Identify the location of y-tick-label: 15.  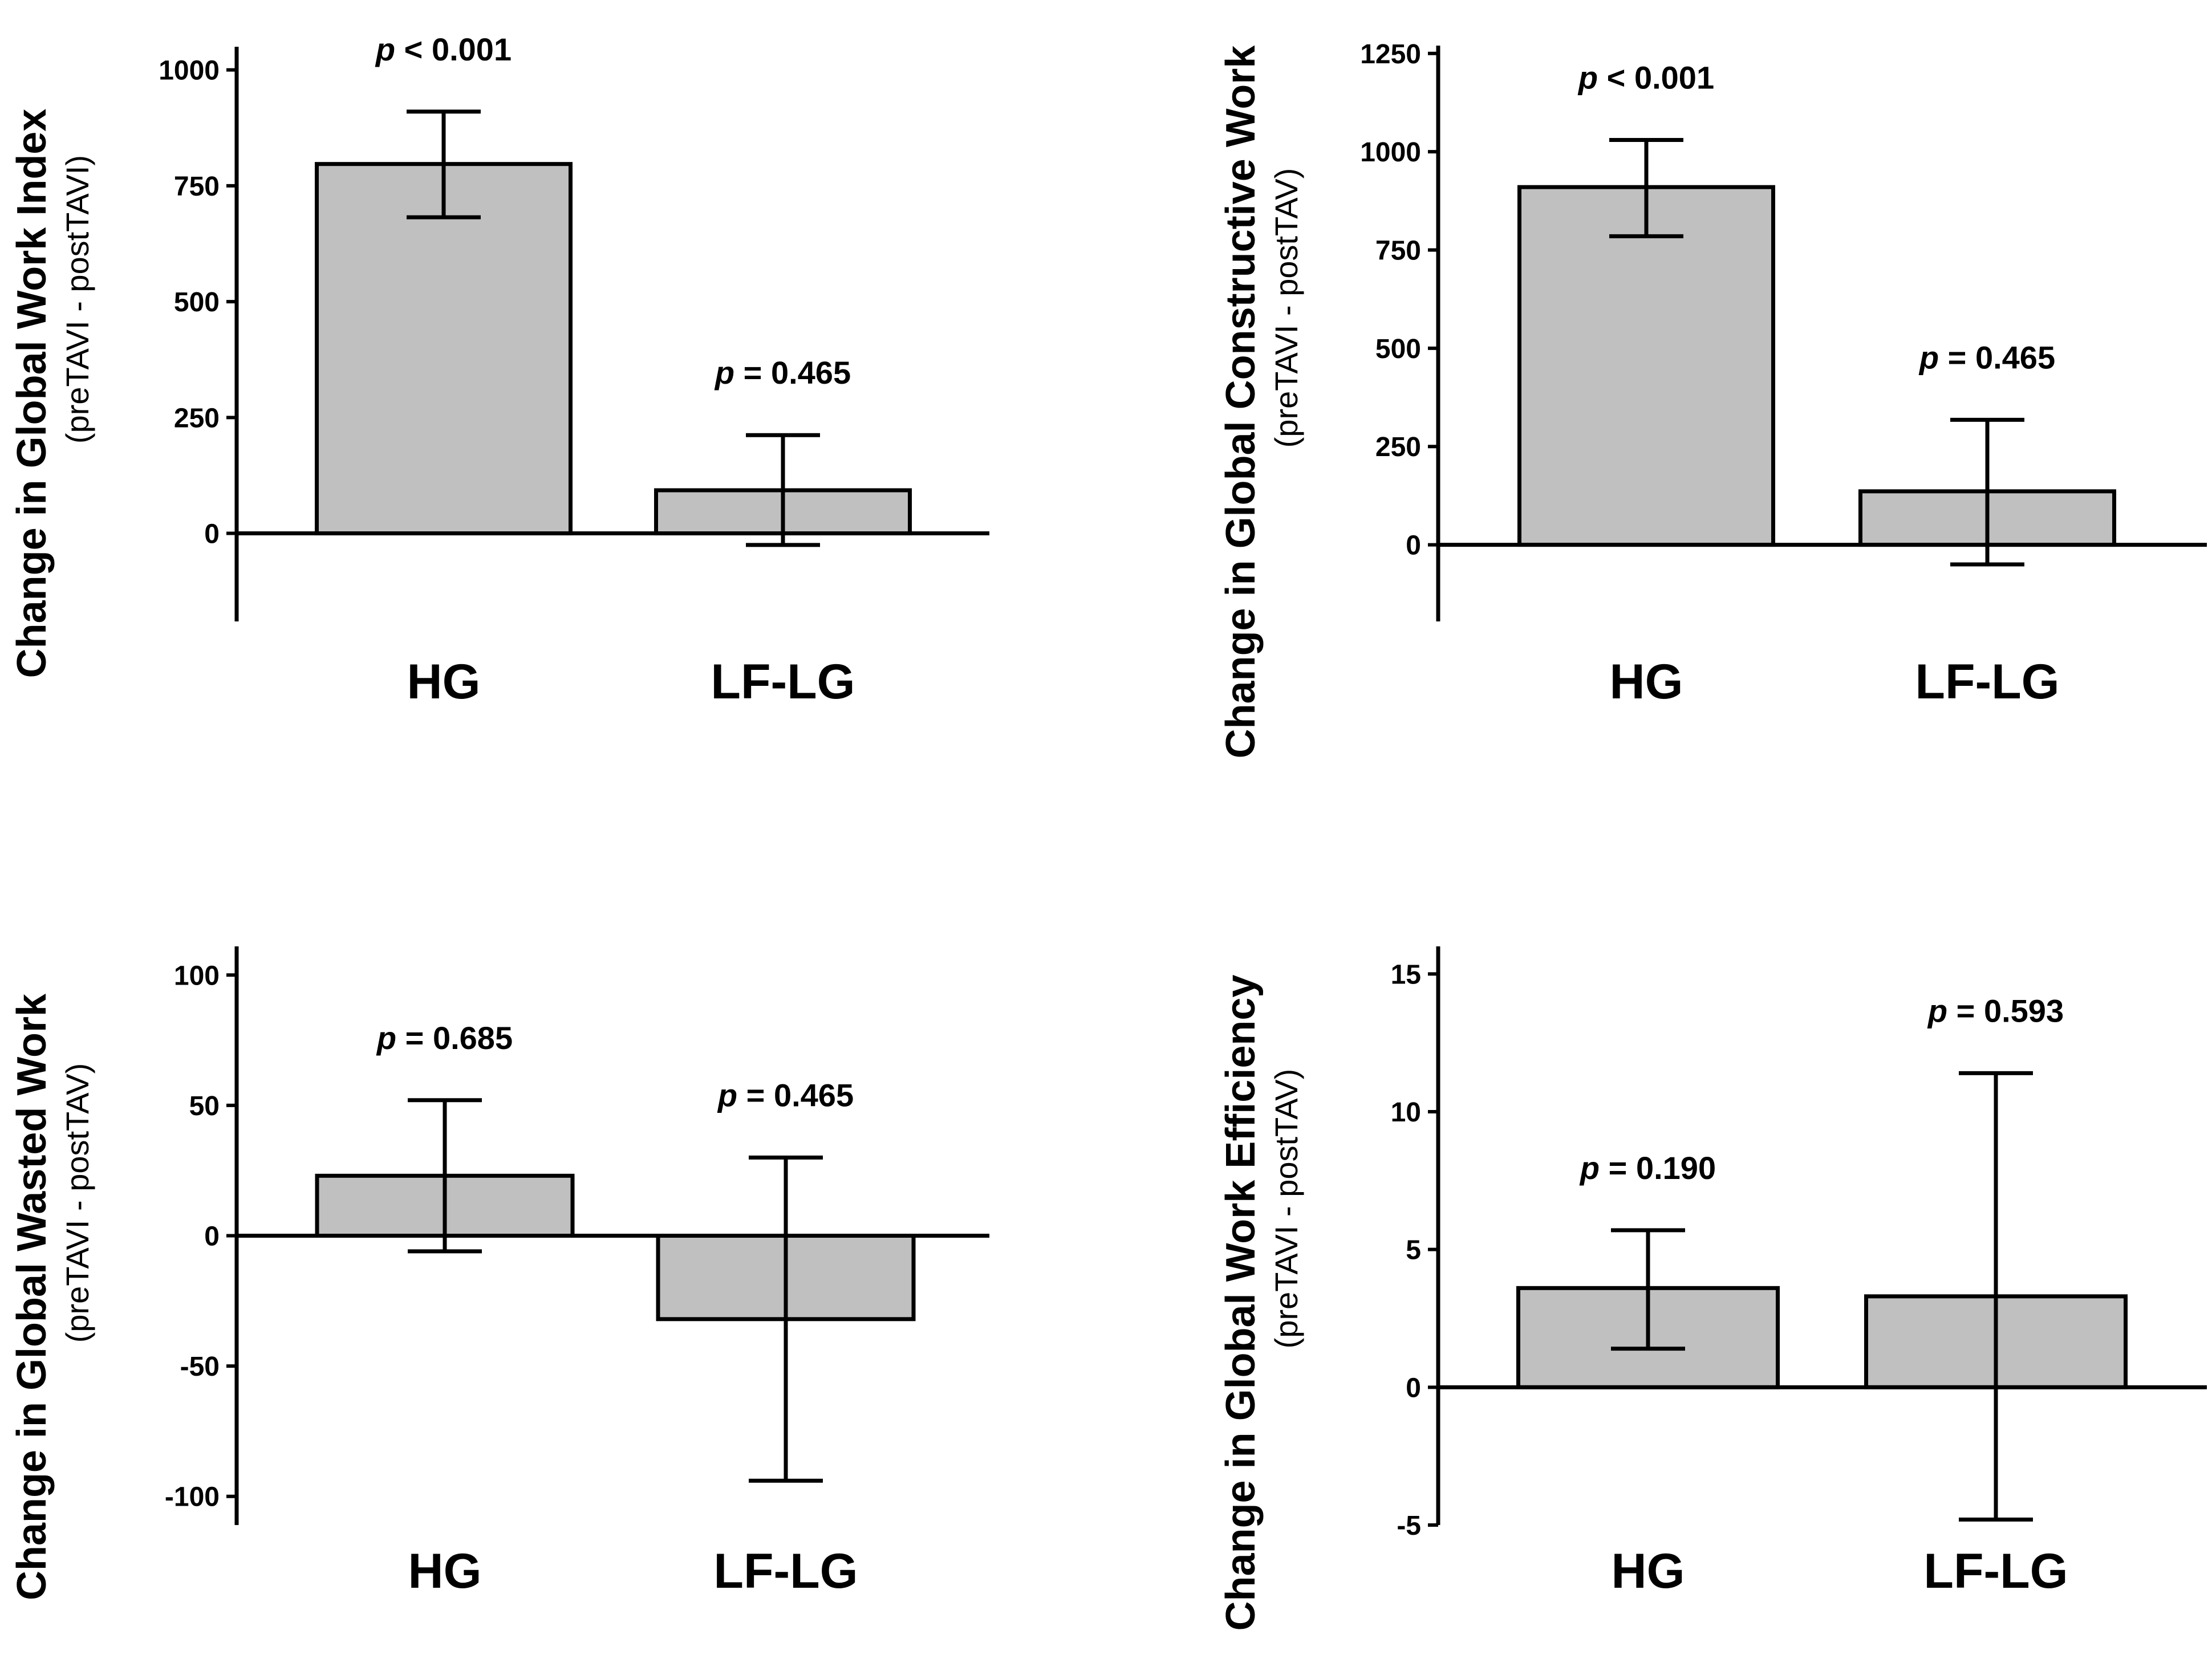
(1406, 974).